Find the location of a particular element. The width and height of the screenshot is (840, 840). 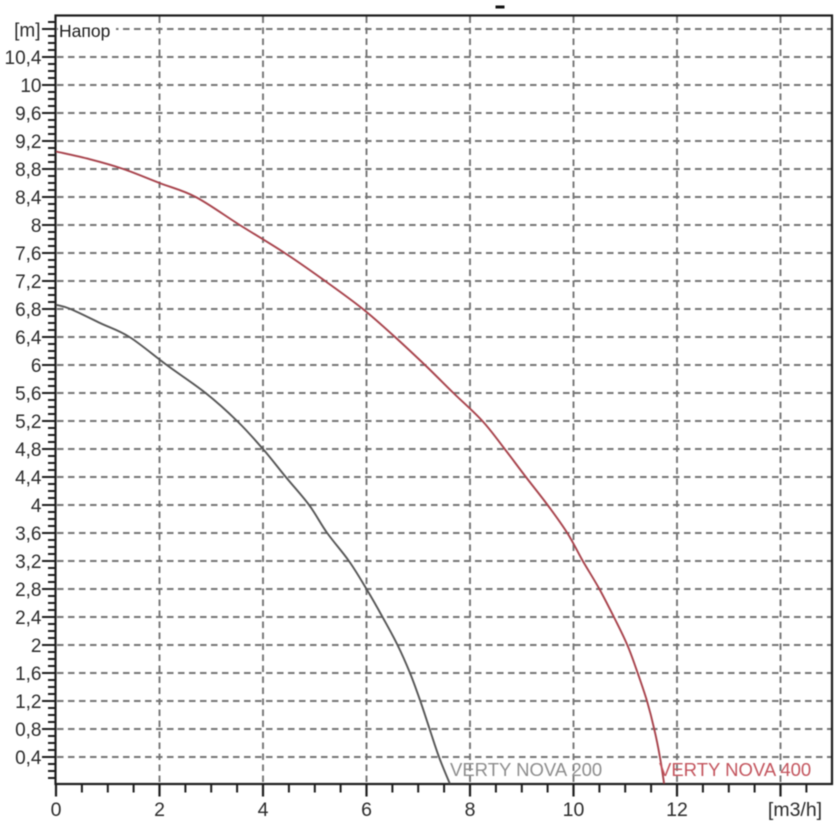

svg-text: 9,2 is located at coordinates (28, 142).